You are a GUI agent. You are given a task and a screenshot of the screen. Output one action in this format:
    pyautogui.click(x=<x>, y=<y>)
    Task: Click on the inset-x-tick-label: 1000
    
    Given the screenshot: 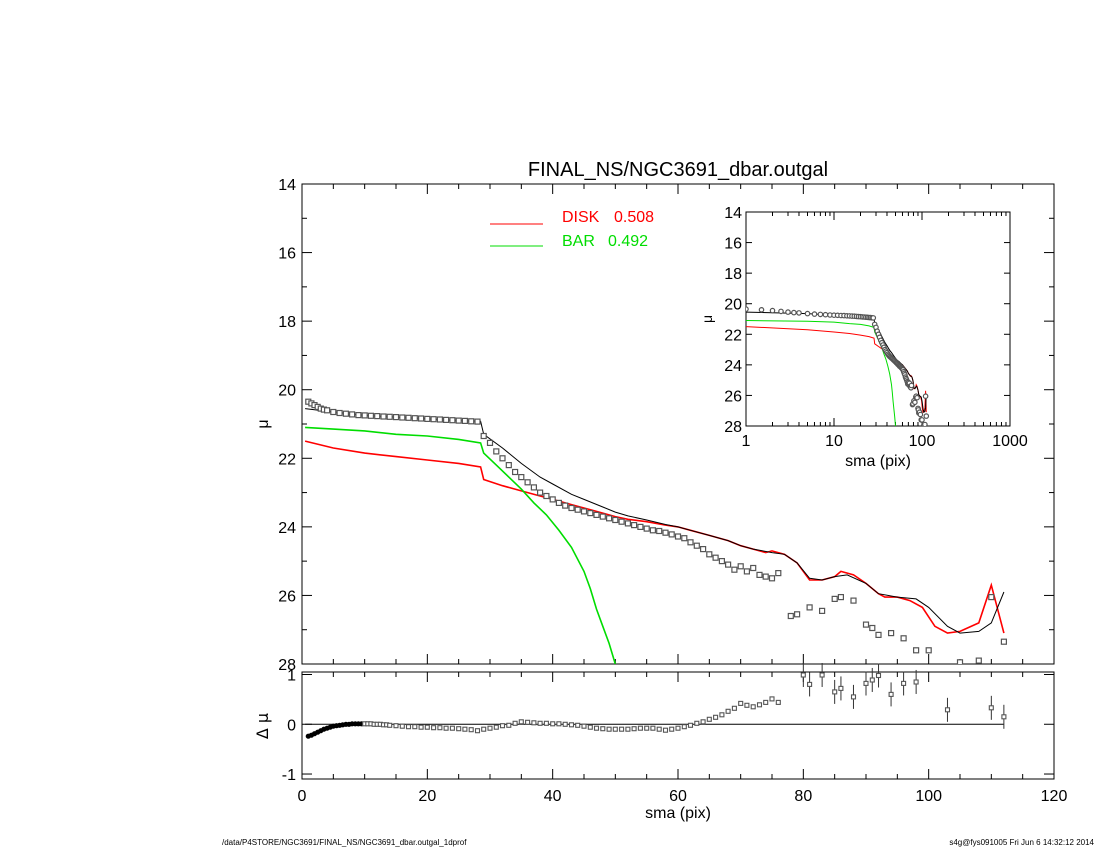 What is the action you would take?
    pyautogui.click(x=1010, y=441)
    